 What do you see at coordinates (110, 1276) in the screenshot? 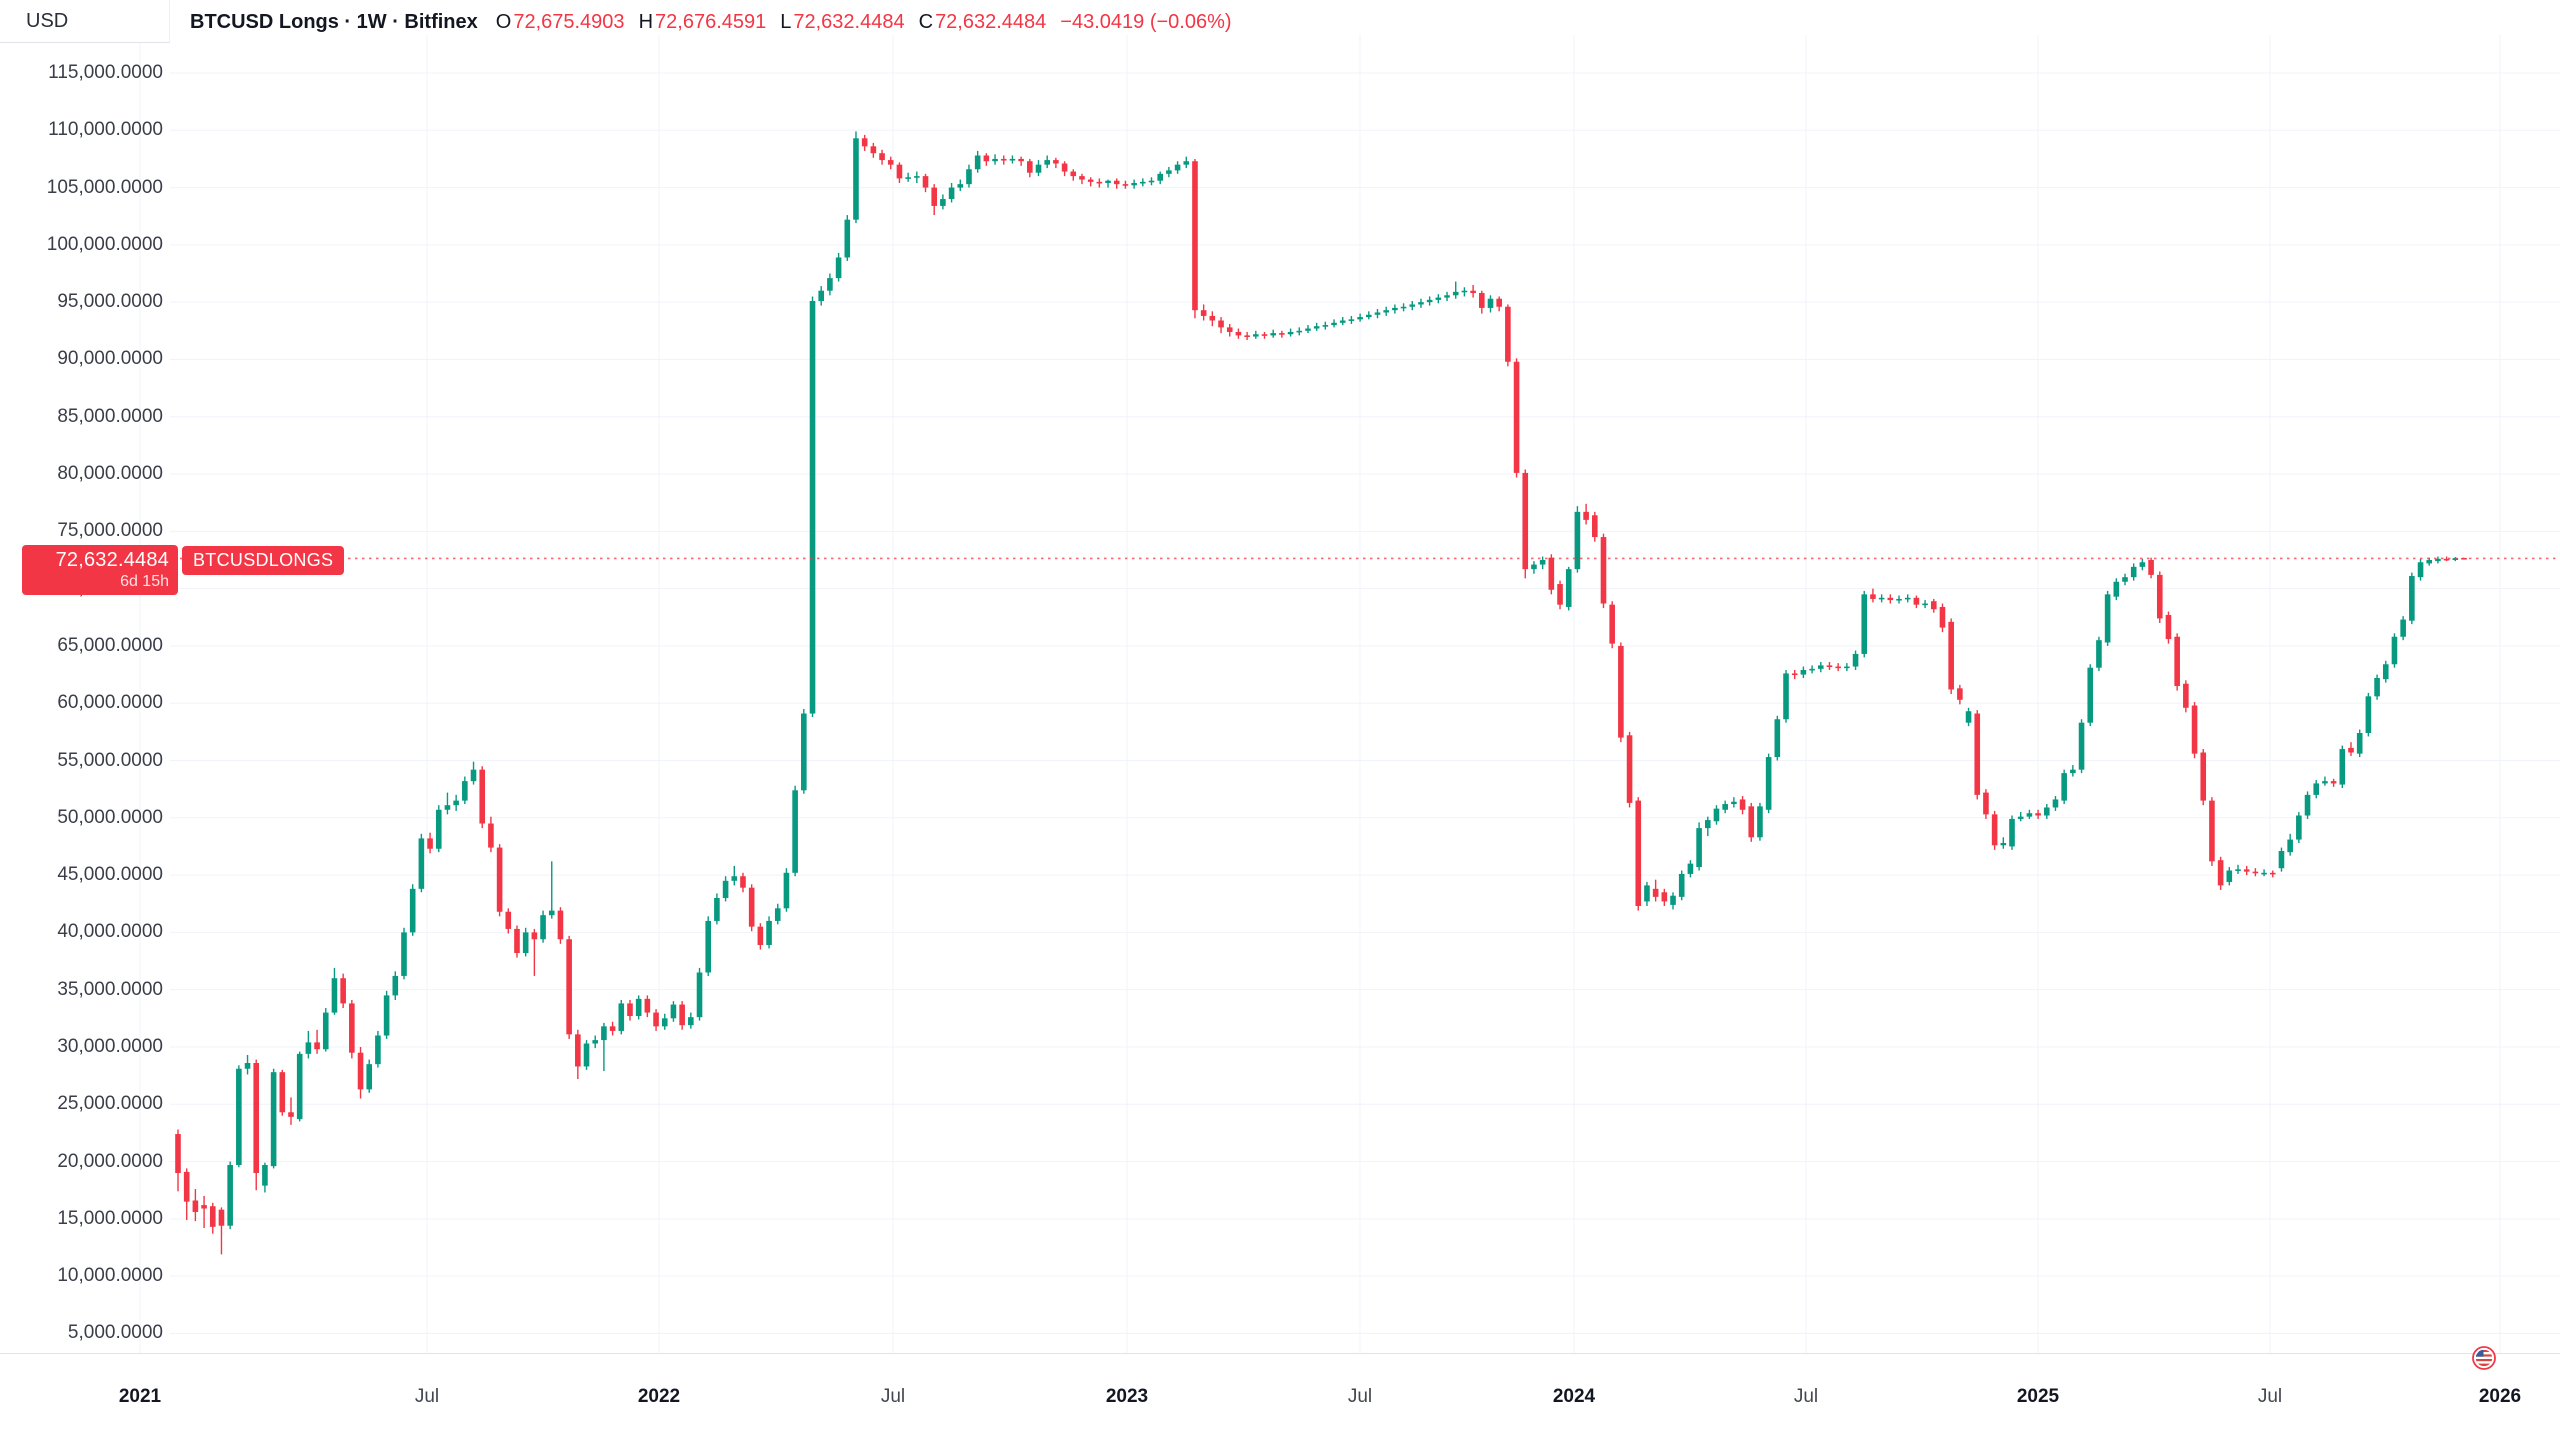
I see `price-axis-label: 10,000.0000` at bounding box center [110, 1276].